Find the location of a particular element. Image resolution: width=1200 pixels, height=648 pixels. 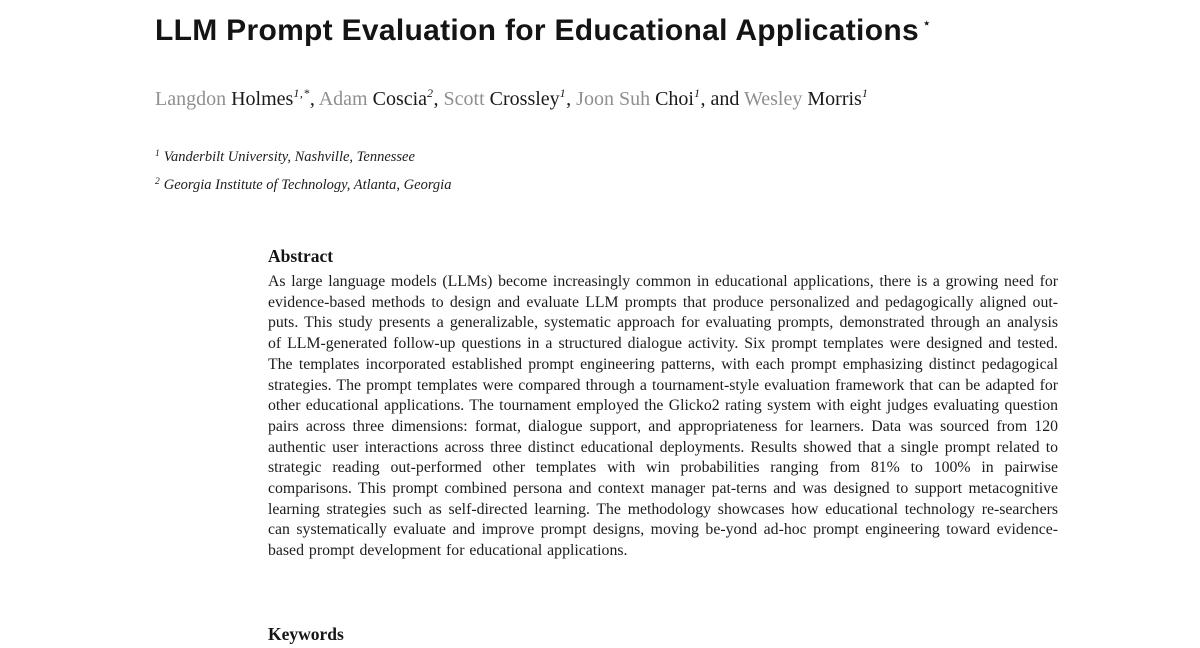

keywords-section: Keywords is located at coordinates (663, 636).